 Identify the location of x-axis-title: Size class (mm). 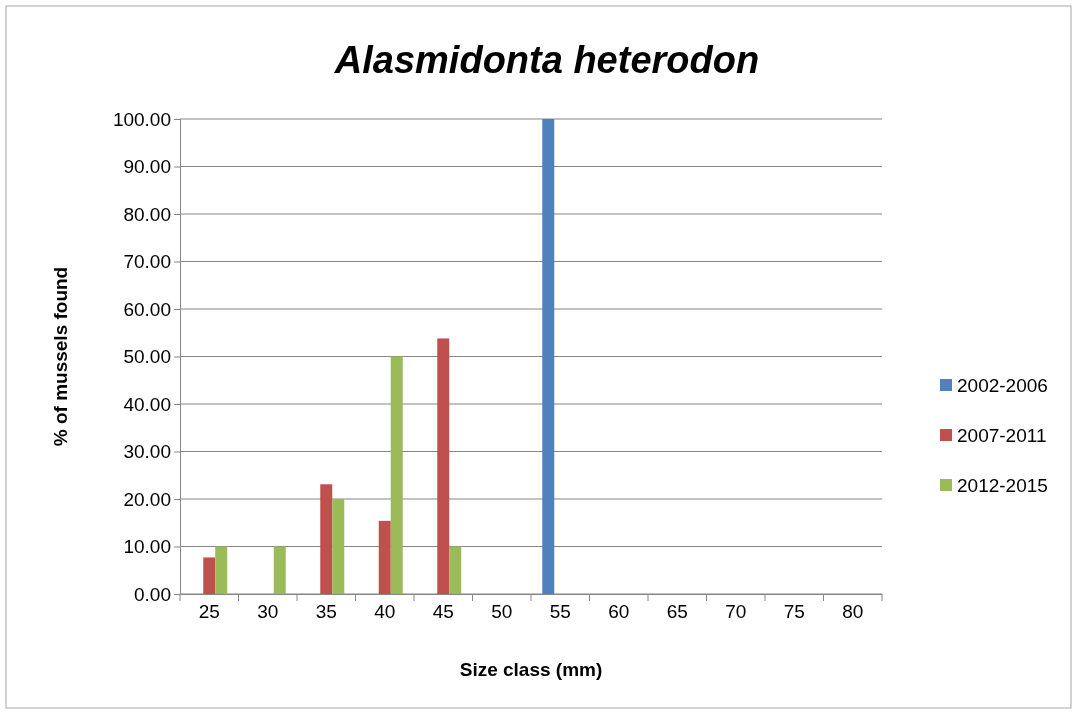
(531, 669).